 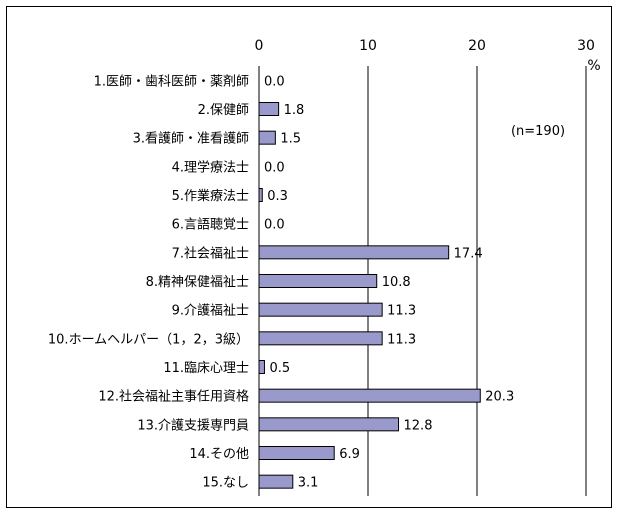 What do you see at coordinates (477, 46) in the screenshot?
I see `x-tick-20: 20` at bounding box center [477, 46].